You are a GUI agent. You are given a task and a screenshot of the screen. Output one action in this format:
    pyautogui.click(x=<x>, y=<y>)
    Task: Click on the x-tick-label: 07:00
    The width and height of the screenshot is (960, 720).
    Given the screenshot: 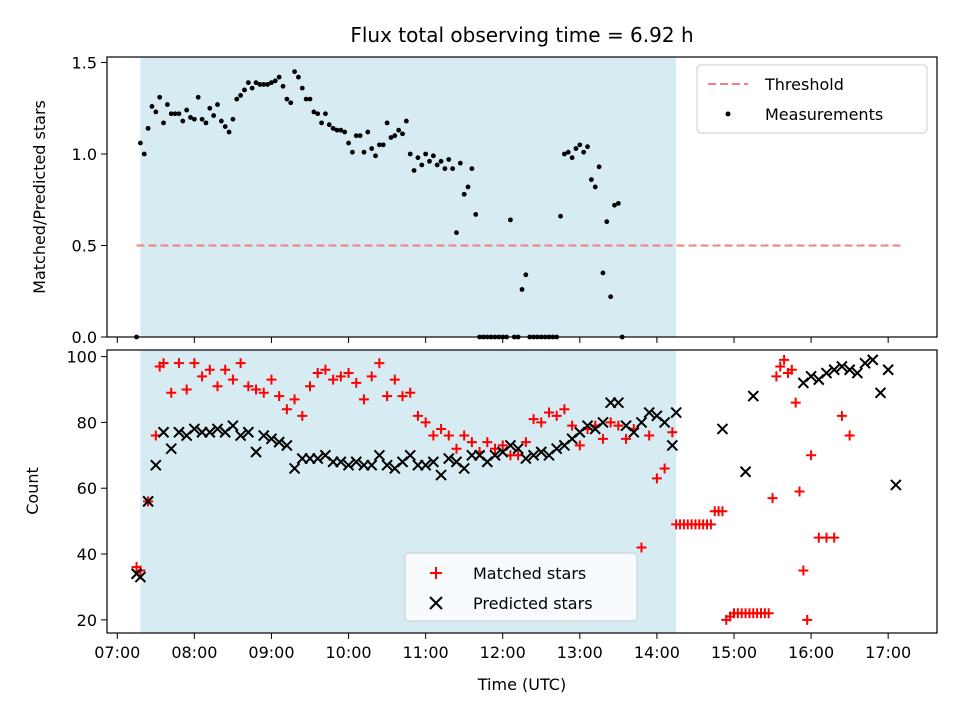 What is the action you would take?
    pyautogui.click(x=117, y=652)
    